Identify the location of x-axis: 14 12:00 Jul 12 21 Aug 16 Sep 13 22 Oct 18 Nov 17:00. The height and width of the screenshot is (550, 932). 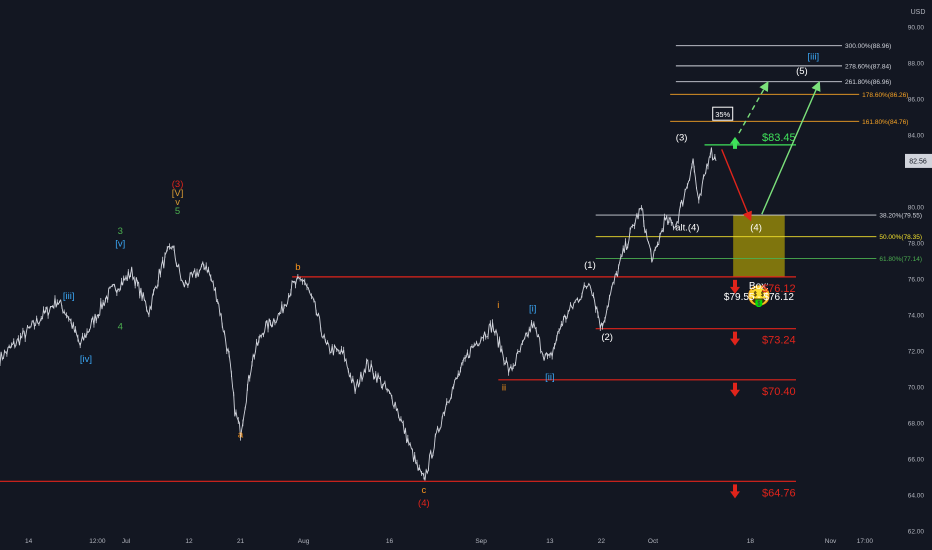
(449, 541).